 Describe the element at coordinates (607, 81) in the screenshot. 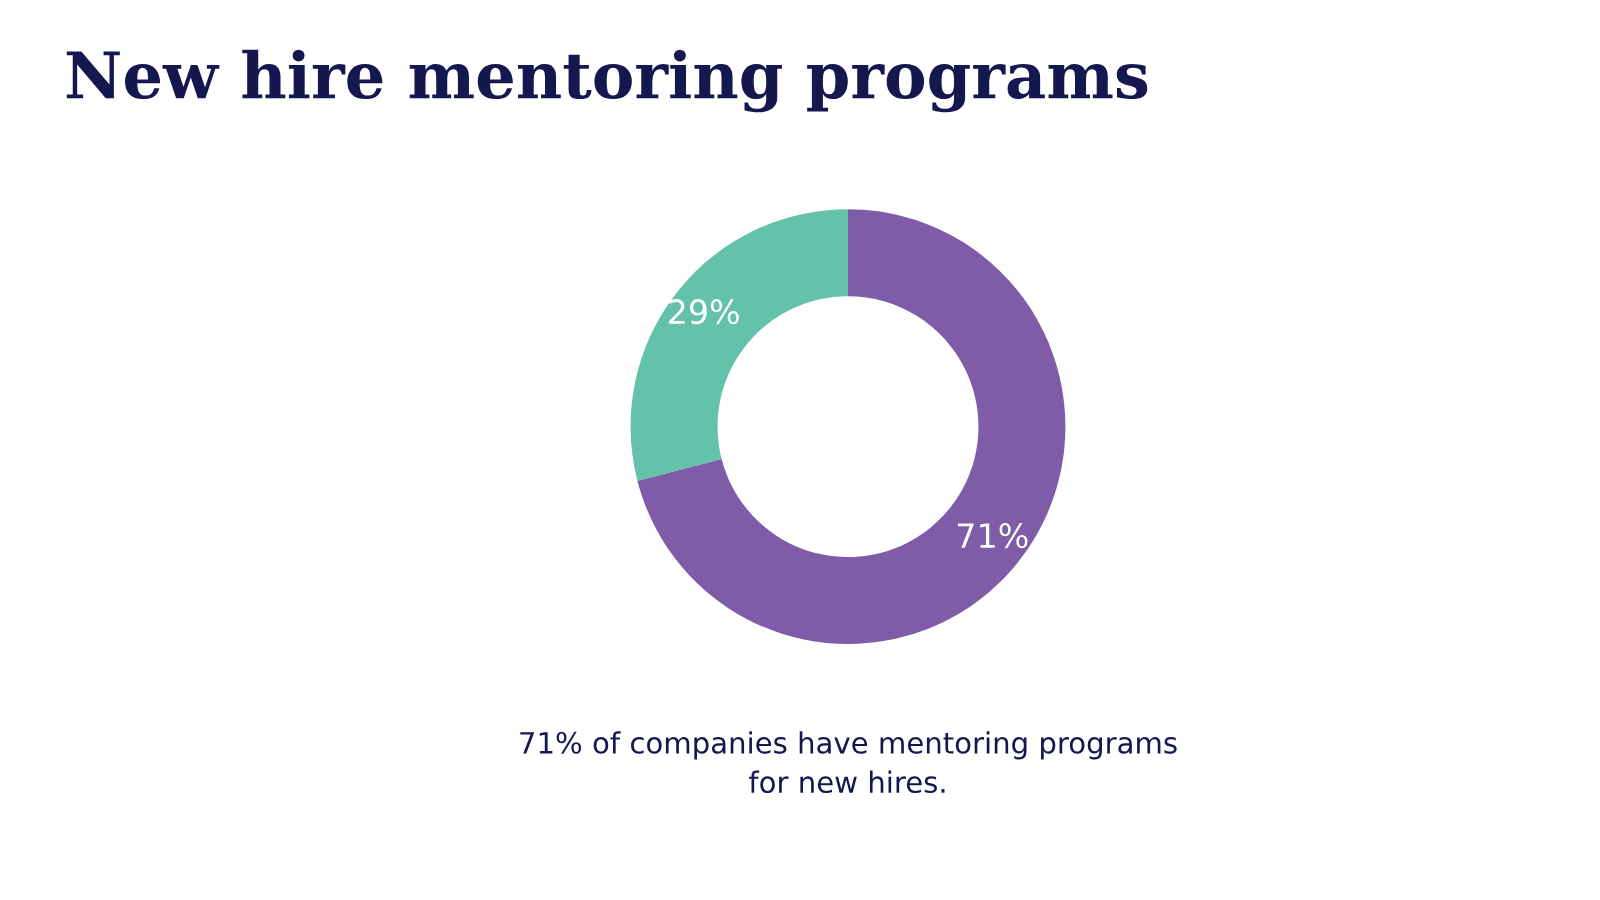

I see `chart-title: New hire mentoring programs` at that location.